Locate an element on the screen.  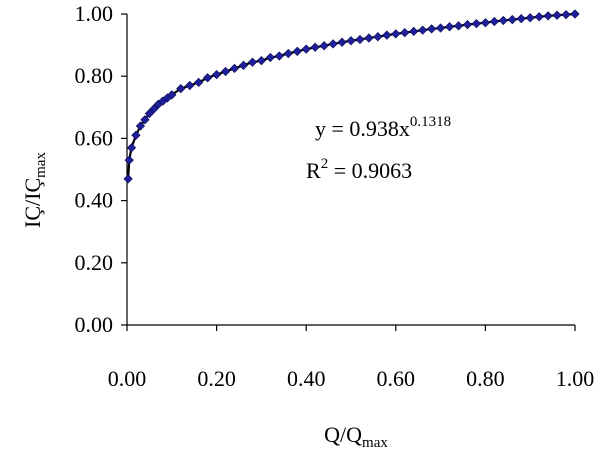
y-tick-label: 0.60 is located at coordinates (94, 137).